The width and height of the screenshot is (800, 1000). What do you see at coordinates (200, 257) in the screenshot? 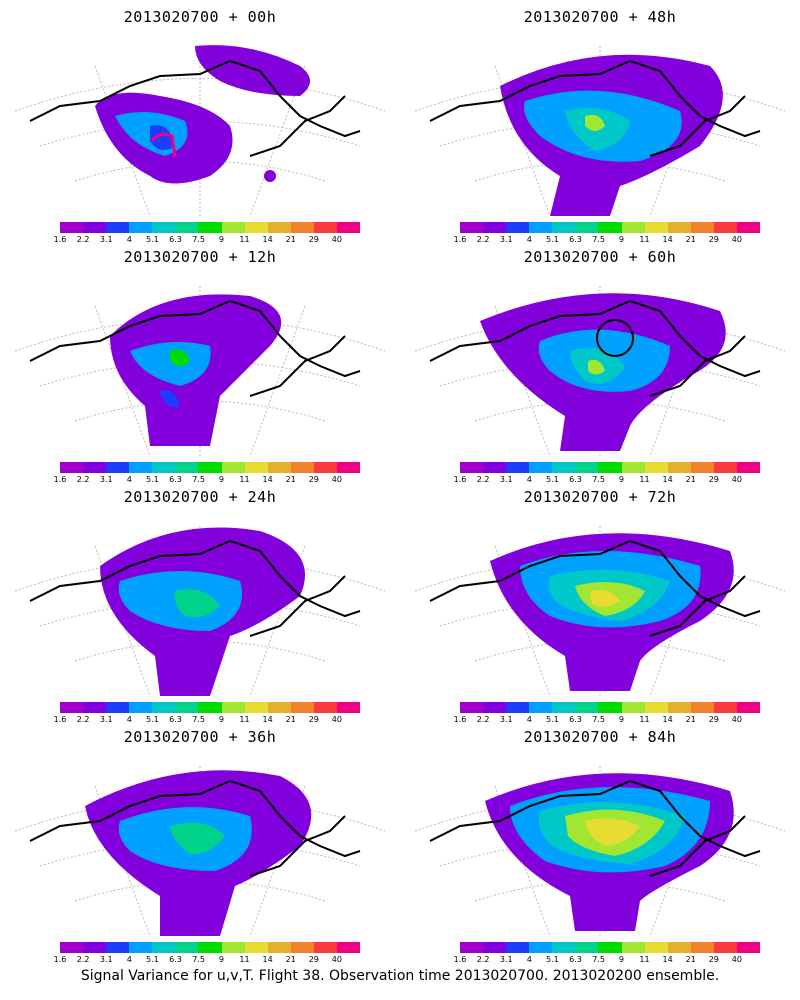
I see `panel-title: 2013020700 + 12h` at bounding box center [200, 257].